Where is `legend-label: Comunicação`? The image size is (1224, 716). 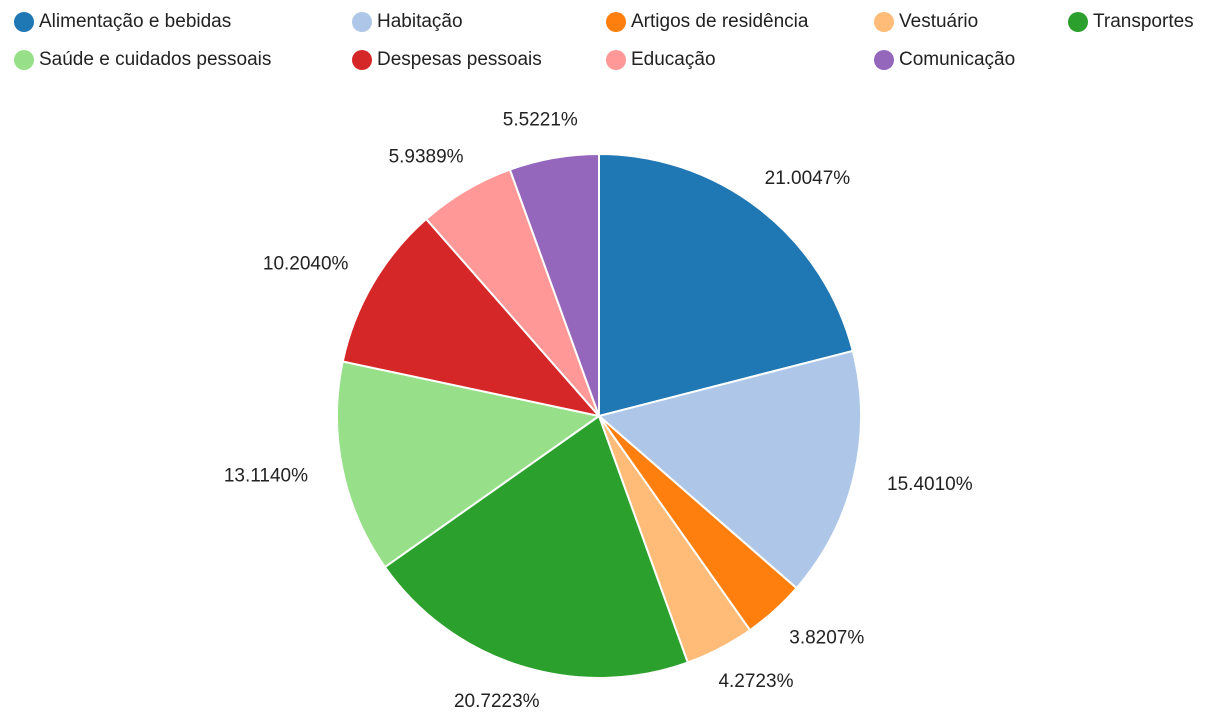 legend-label: Comunicação is located at coordinates (957, 59).